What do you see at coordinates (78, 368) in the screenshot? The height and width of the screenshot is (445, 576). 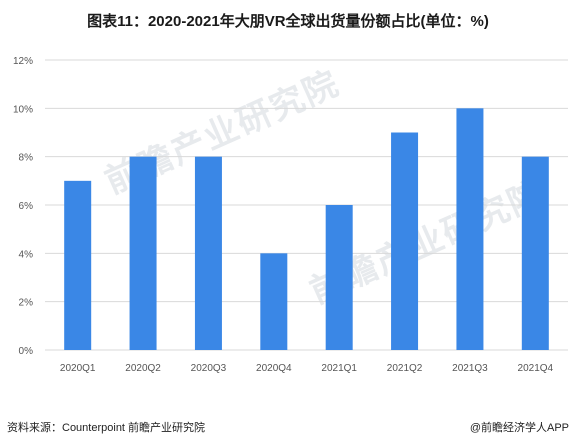 I see `x-tick-label: 2020Q1` at bounding box center [78, 368].